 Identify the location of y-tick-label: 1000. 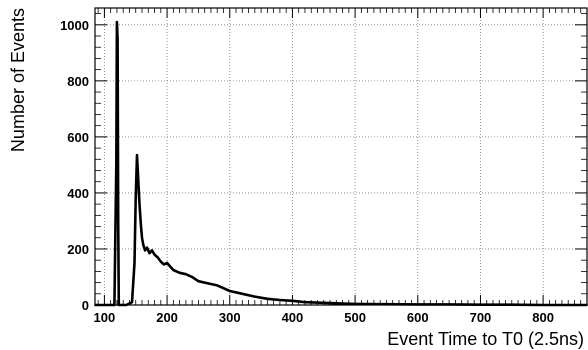
(74, 25).